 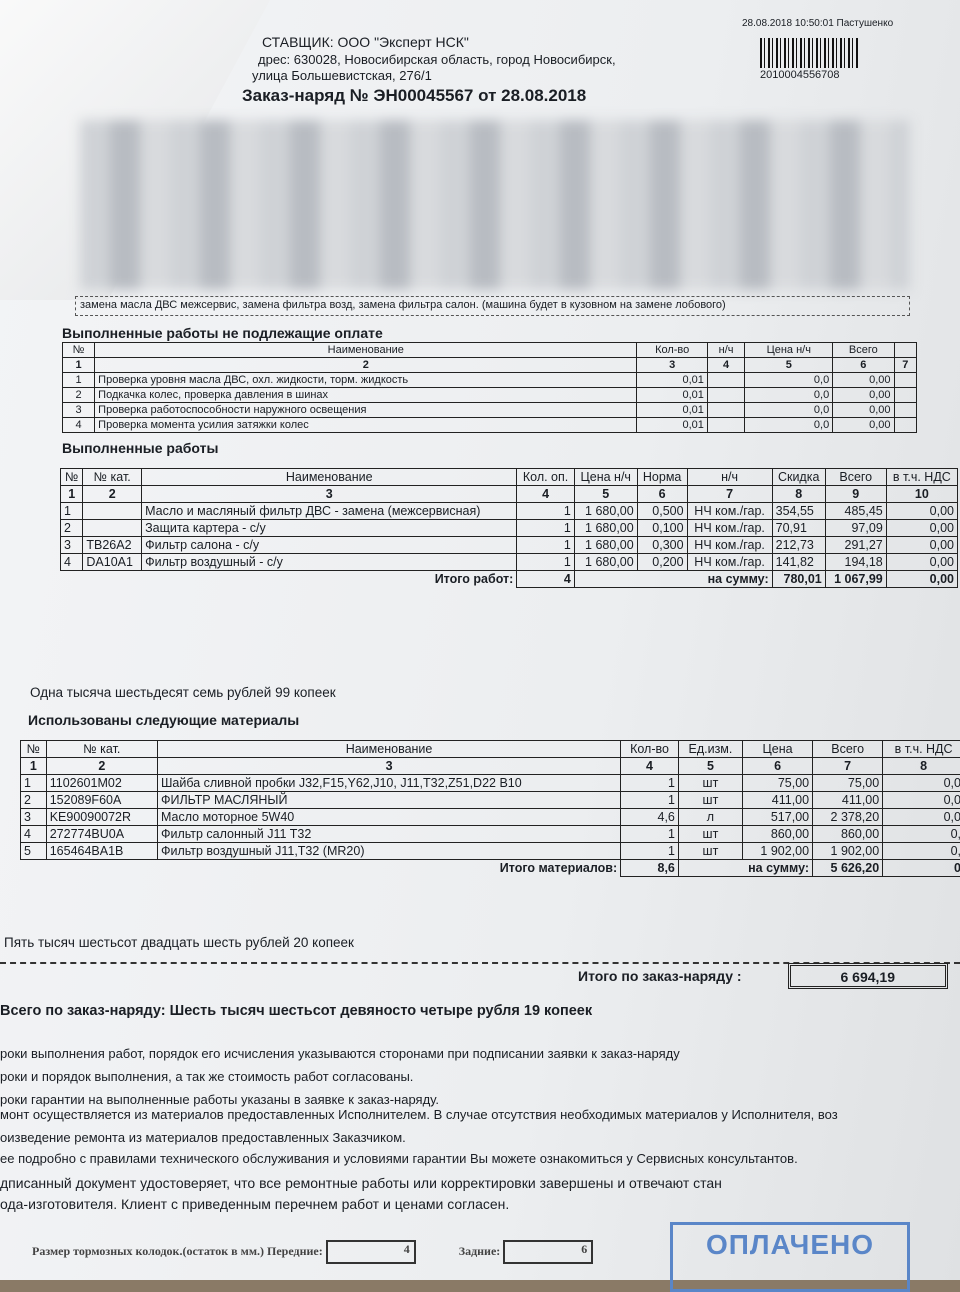 I want to click on column-header: в т.ч. НДС, so click(x=921, y=477).